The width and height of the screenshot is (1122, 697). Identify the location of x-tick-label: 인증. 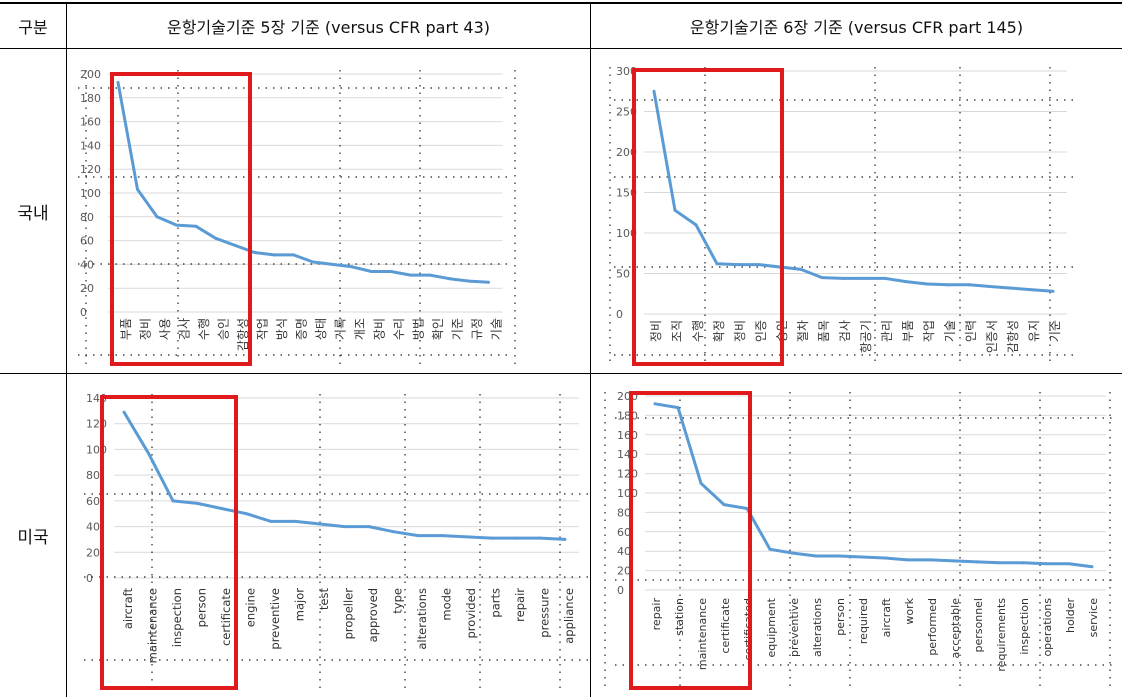
(761, 331).